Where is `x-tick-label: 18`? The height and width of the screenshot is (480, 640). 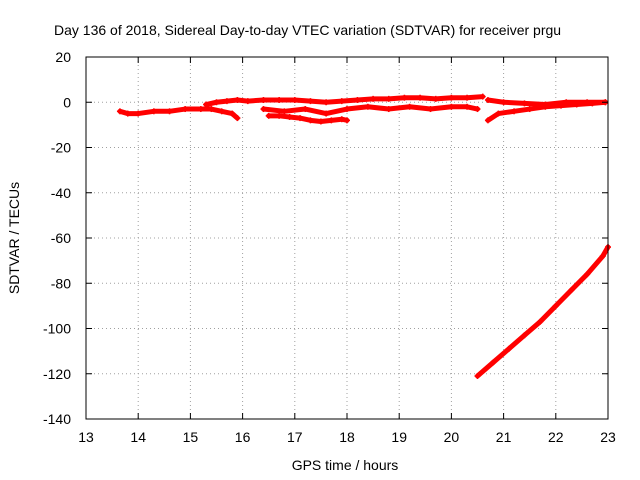
x-tick-label: 18 is located at coordinates (347, 437).